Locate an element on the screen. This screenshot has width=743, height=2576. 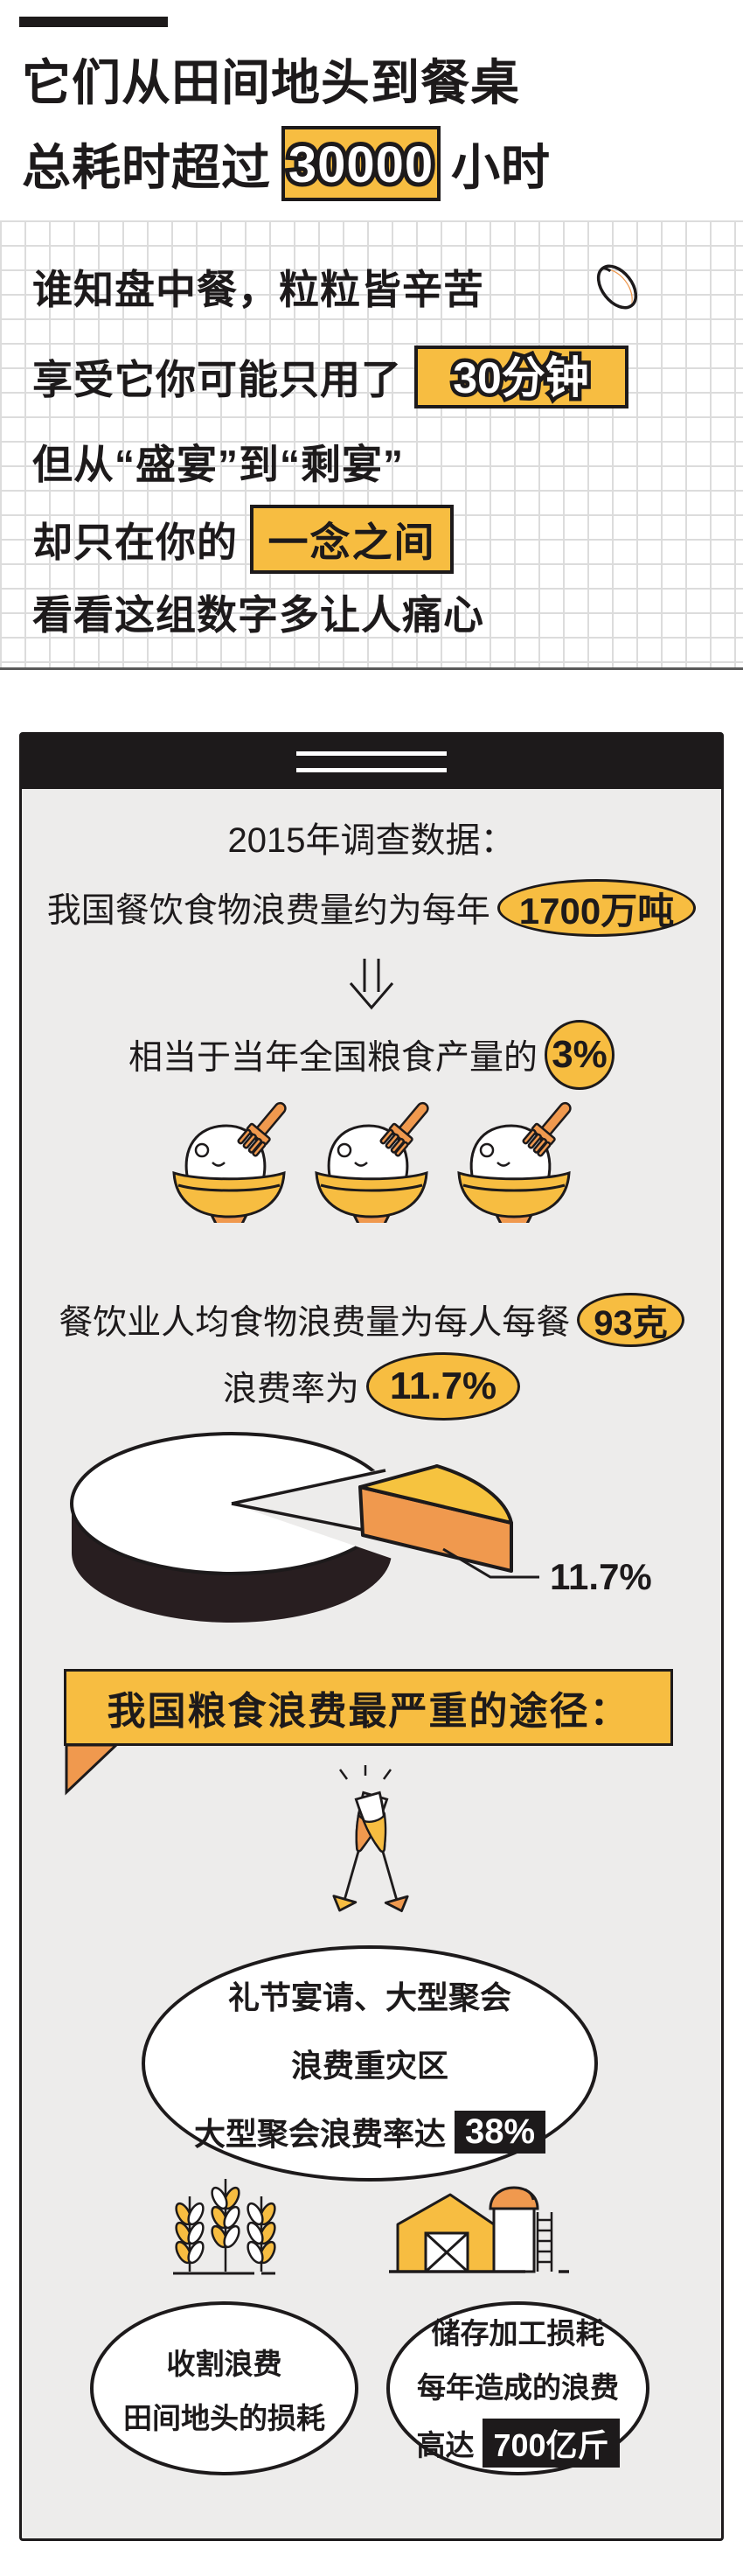
menu-lines-icon is located at coordinates (372, 761).